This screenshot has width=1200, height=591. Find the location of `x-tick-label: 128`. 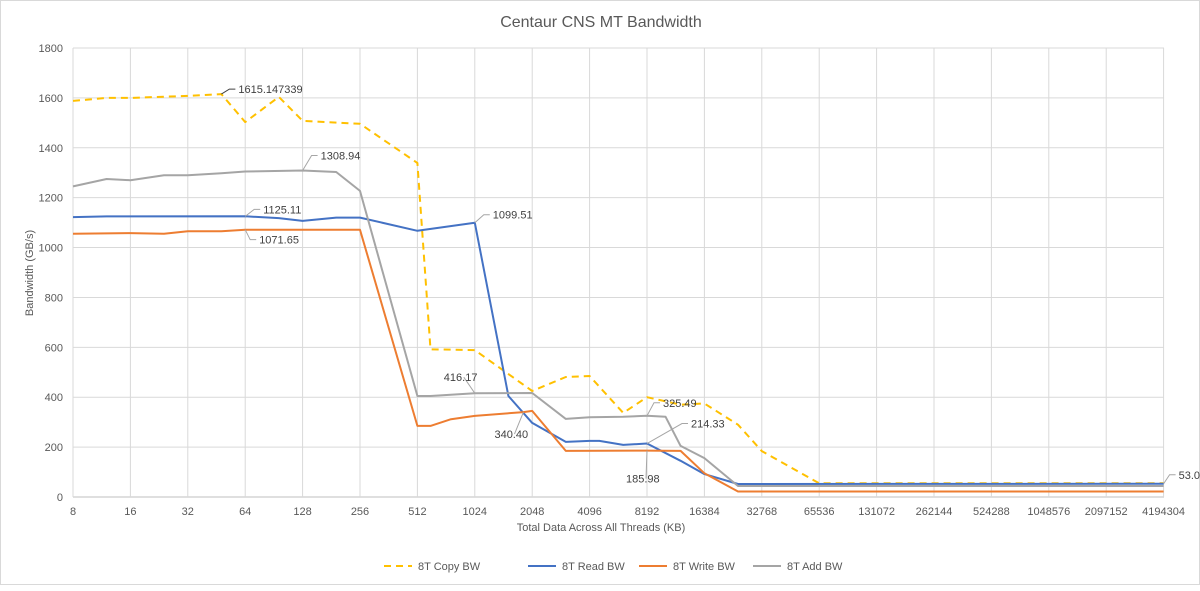

x-tick-label: 128 is located at coordinates (302, 512).